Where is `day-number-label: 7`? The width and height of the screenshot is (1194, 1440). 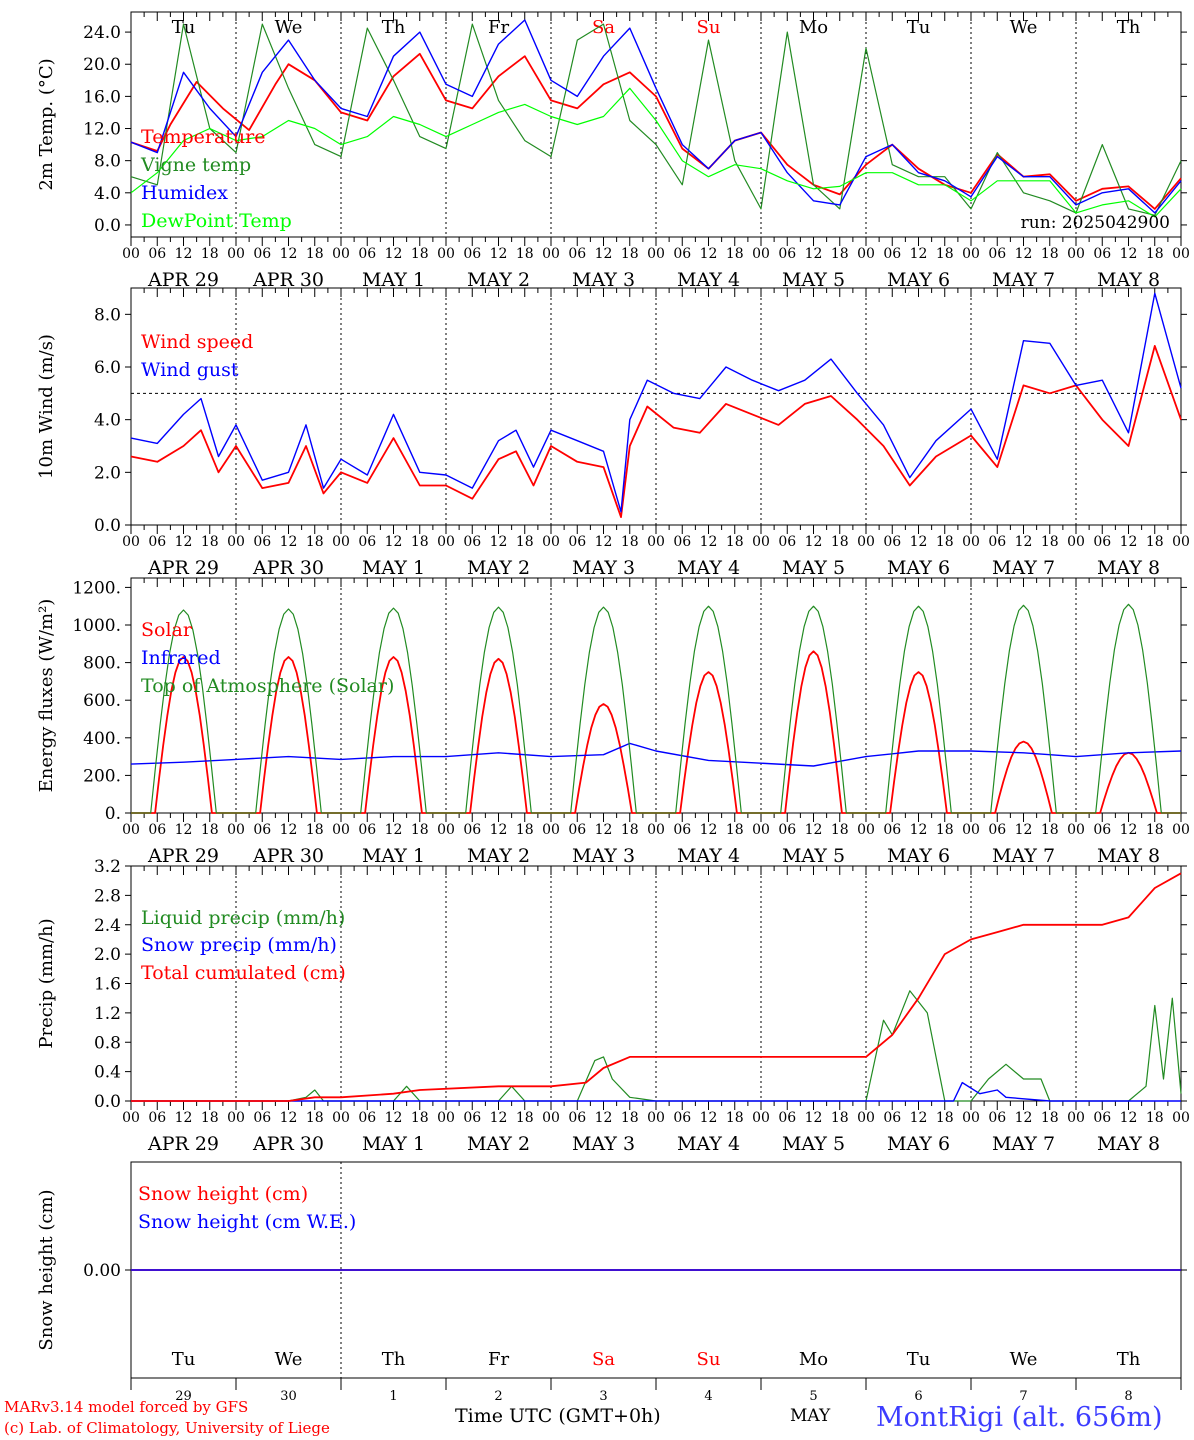
day-number-label: 7 is located at coordinates (1023, 1396).